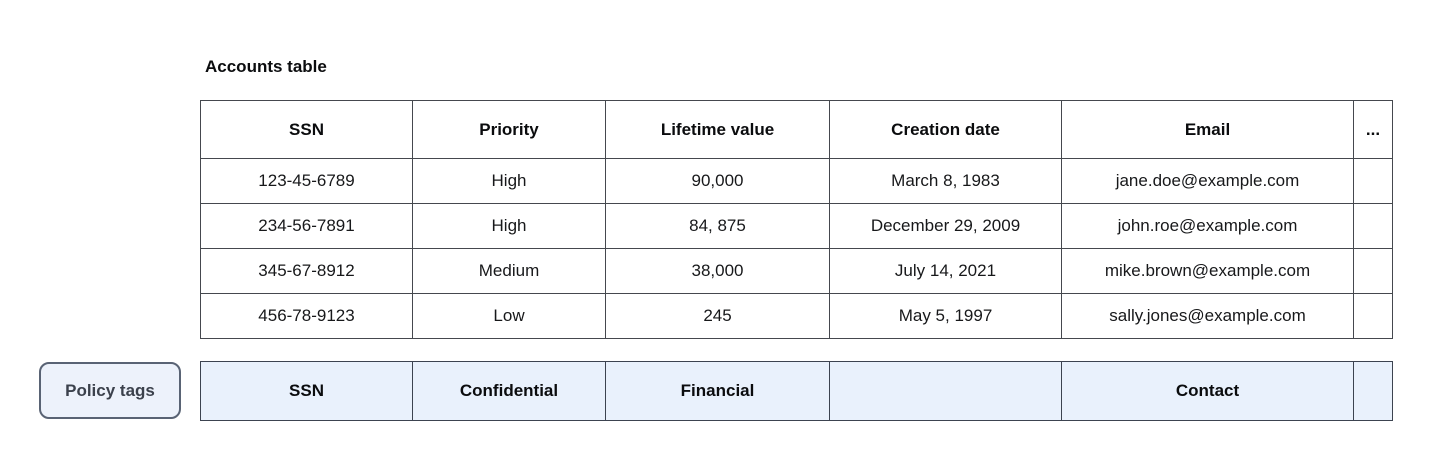 This screenshot has height=460, width=1432. Describe the element at coordinates (717, 226) in the screenshot. I see `cell-lifetime-value: 84, 875` at that location.